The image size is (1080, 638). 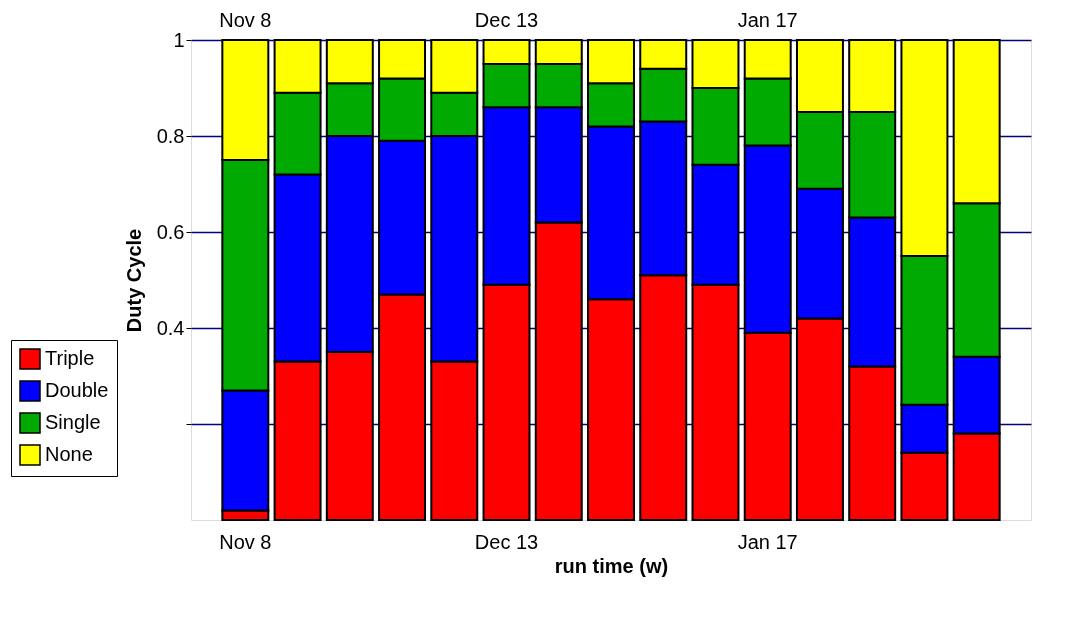 I want to click on x-tick-label: Dec 13, so click(x=506, y=541).